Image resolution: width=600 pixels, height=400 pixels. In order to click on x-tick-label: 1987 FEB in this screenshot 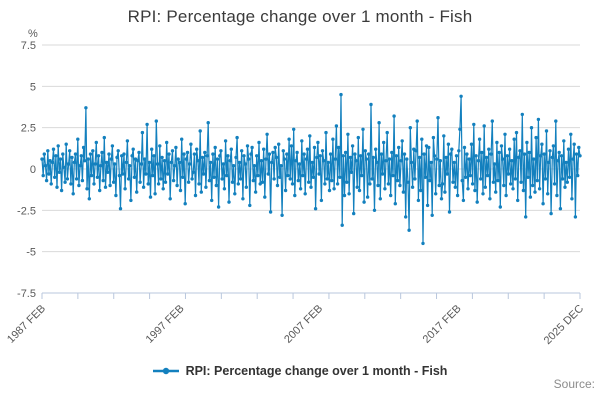, I will do `click(26, 324)`.